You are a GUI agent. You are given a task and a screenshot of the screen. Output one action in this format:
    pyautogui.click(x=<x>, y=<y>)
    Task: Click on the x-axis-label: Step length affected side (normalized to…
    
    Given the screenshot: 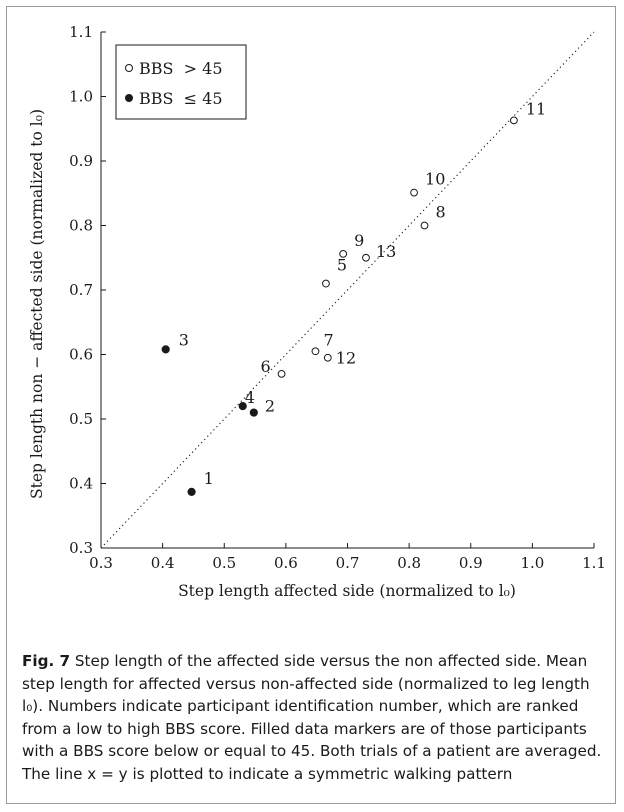 What is the action you would take?
    pyautogui.click(x=347, y=591)
    